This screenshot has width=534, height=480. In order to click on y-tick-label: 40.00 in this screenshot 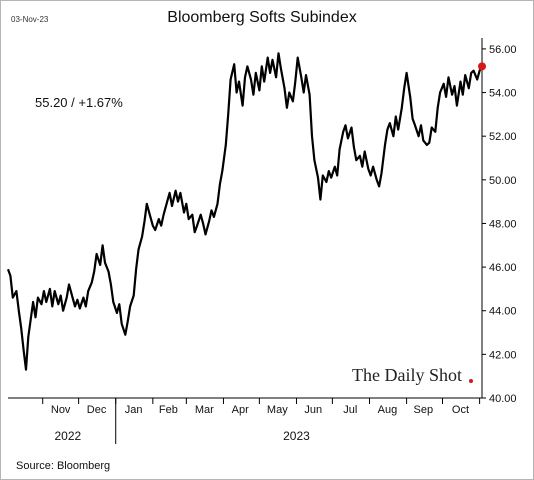, I will do `click(503, 399)`.